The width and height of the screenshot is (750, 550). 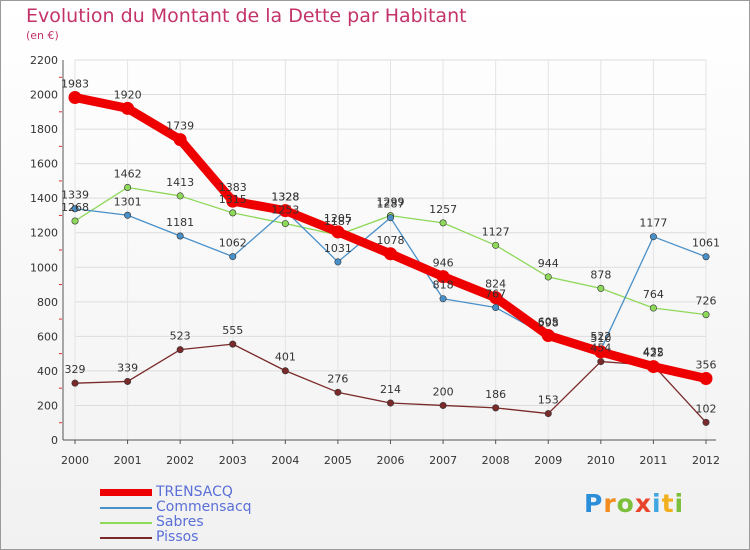 What do you see at coordinates (128, 173) in the screenshot?
I see `data-label-sabres: 1462` at bounding box center [128, 173].